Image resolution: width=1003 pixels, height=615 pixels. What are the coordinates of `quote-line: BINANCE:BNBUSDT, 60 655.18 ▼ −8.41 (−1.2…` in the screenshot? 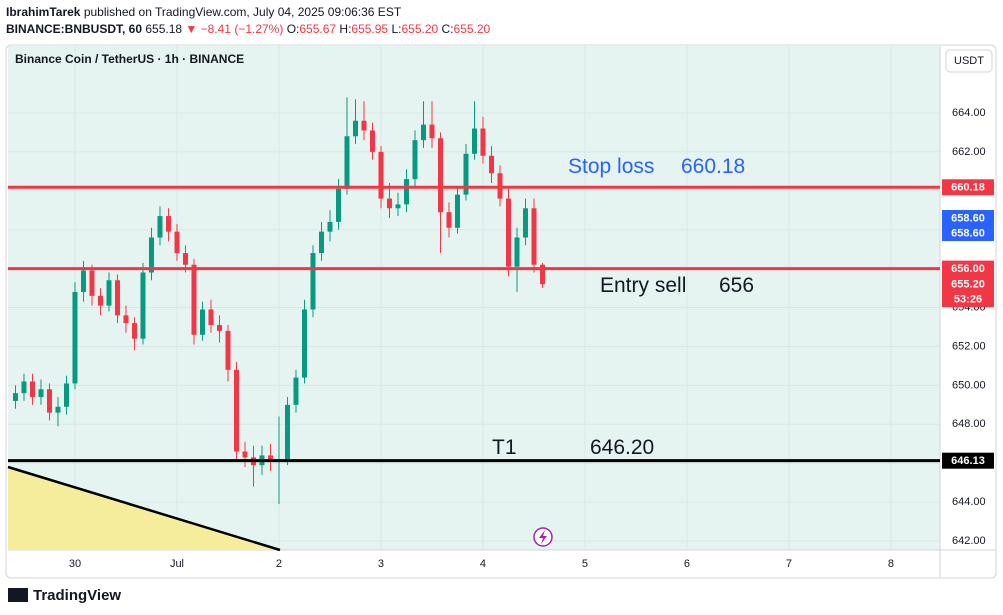 It's located at (248, 29).